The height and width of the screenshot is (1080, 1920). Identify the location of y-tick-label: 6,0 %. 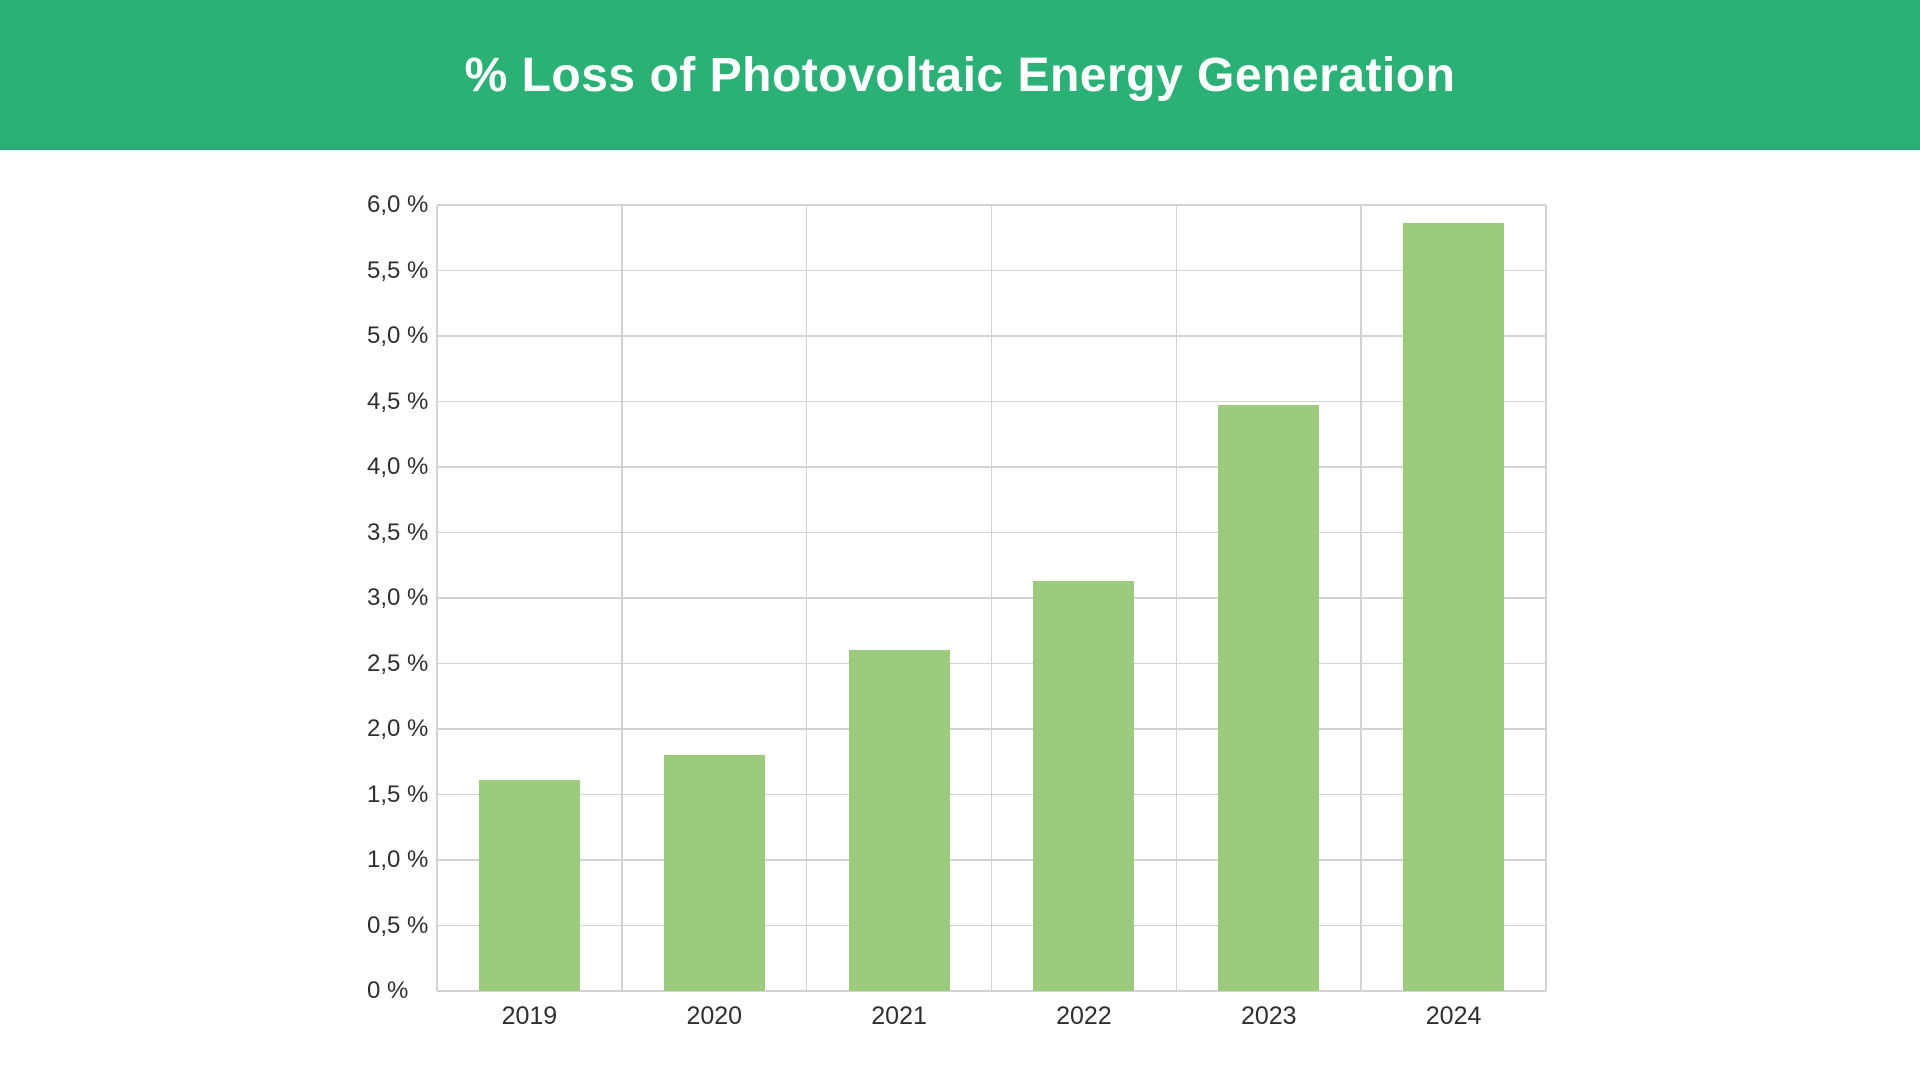
(398, 204).